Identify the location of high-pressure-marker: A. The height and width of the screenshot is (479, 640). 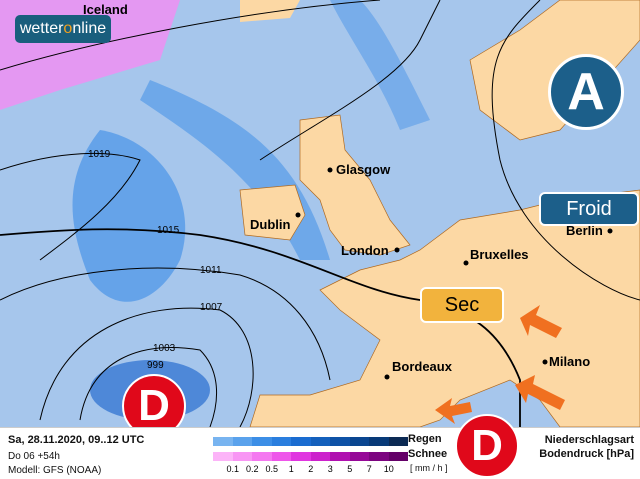
(586, 92).